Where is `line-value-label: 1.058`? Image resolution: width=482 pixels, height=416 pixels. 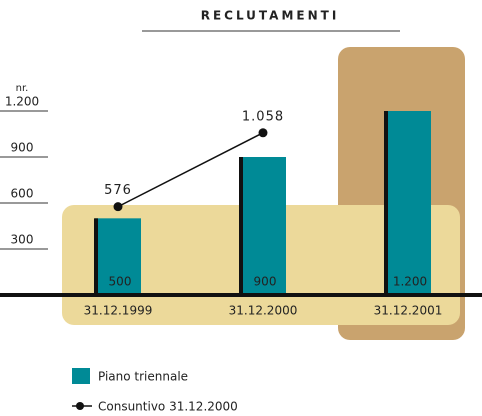 line-value-label: 1.058 is located at coordinates (263, 116).